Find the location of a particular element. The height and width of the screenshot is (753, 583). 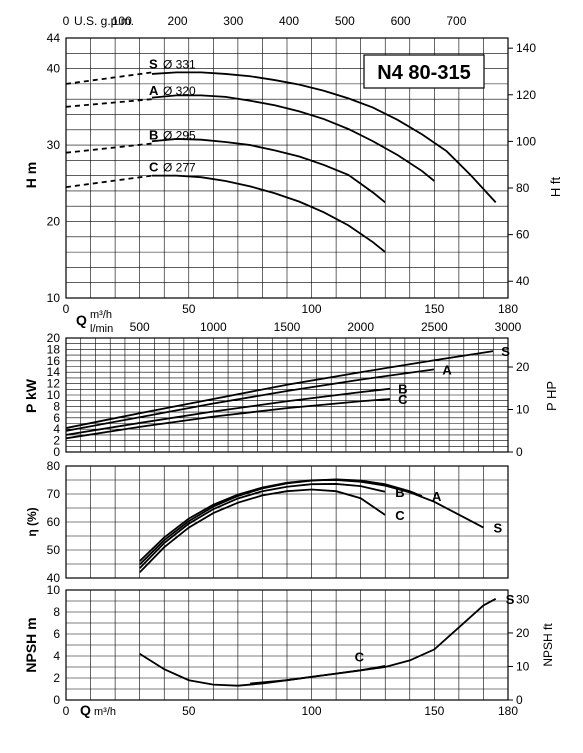

npsh-ft-tick-label: 0 is located at coordinates (519, 700).